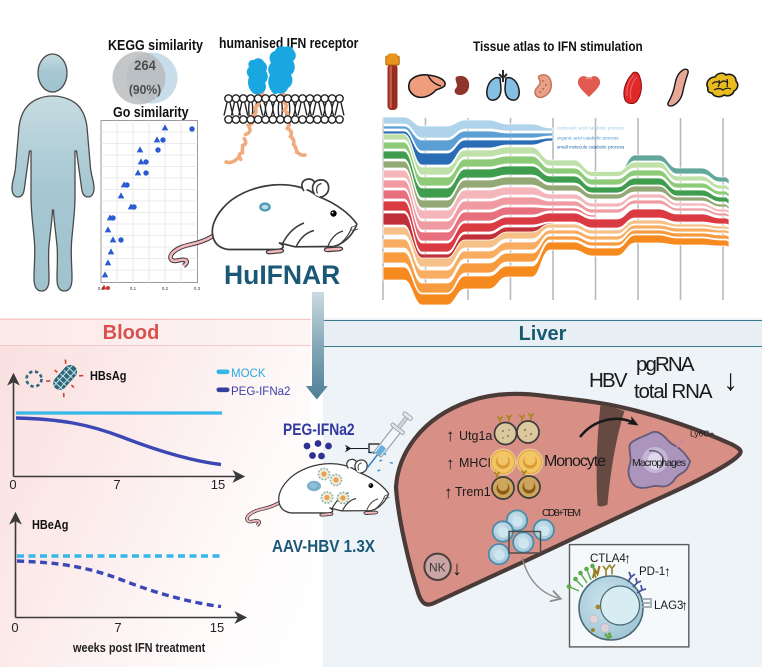  What do you see at coordinates (561, 513) in the screenshot?
I see `svg-text: CD8+TEM` at bounding box center [561, 513].